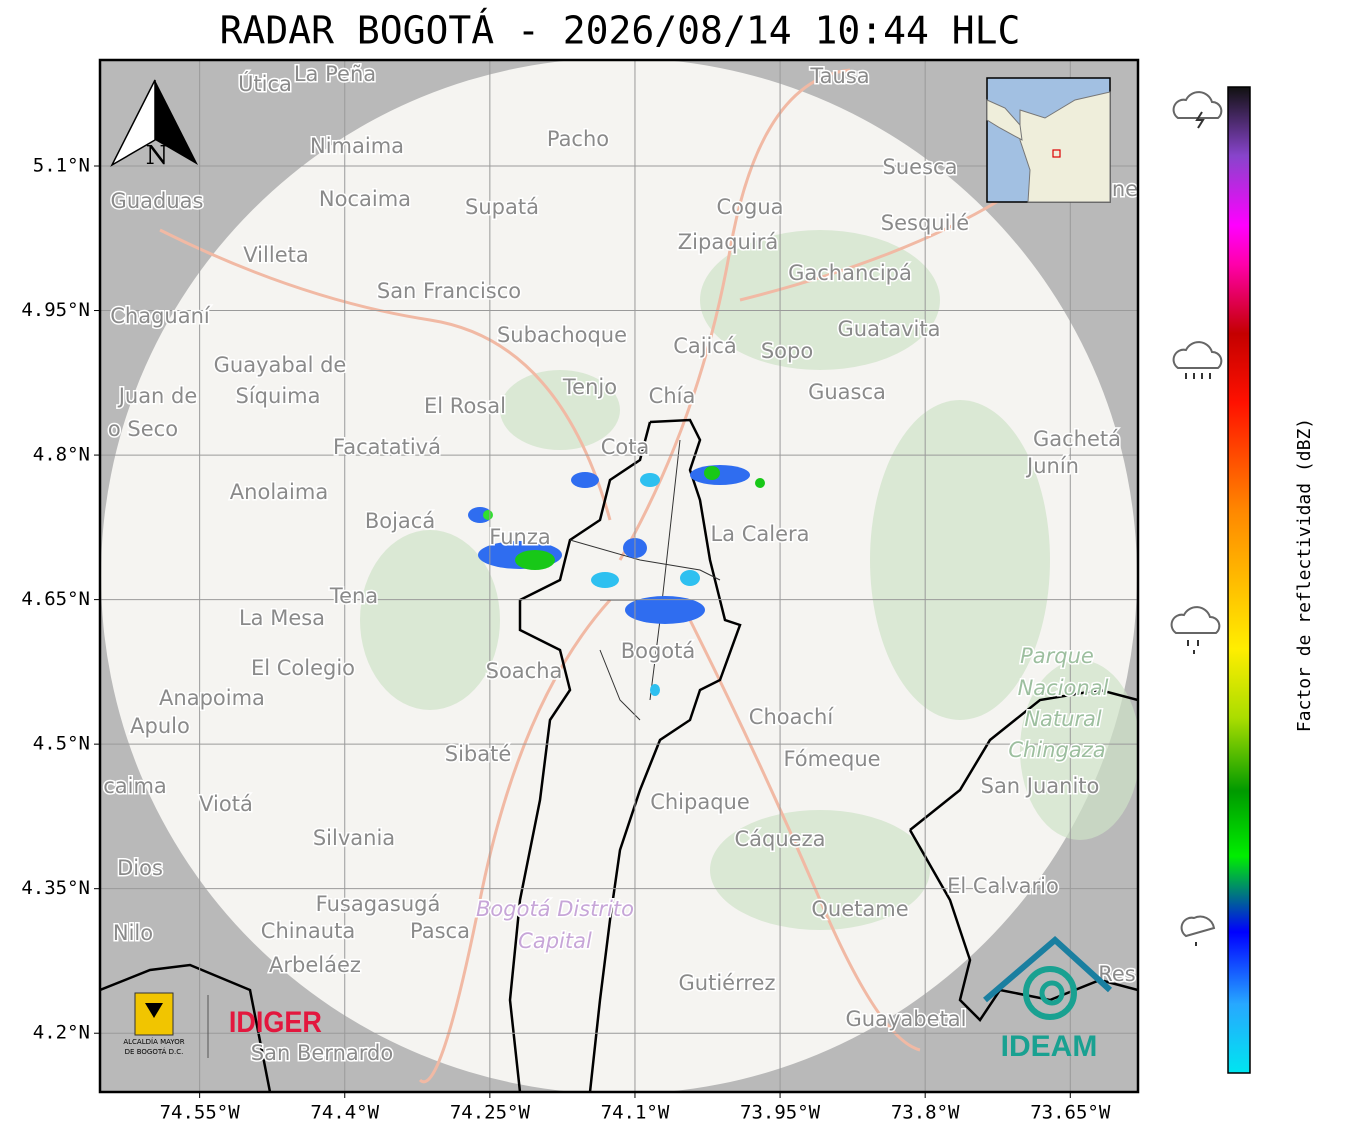 The image size is (1349, 1139). What do you see at coordinates (1239, 580) in the screenshot?
I see `colorbar-ramp` at bounding box center [1239, 580].